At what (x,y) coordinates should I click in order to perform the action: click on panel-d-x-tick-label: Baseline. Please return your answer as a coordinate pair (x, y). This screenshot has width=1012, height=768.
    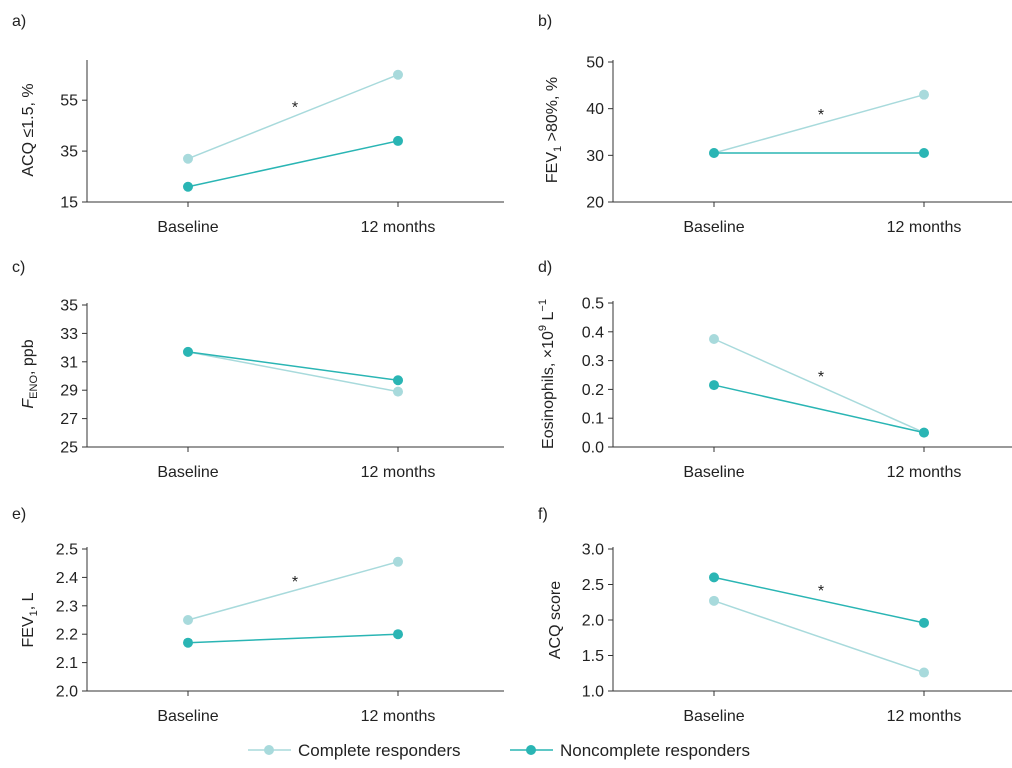
    Looking at the image, I should click on (713, 472).